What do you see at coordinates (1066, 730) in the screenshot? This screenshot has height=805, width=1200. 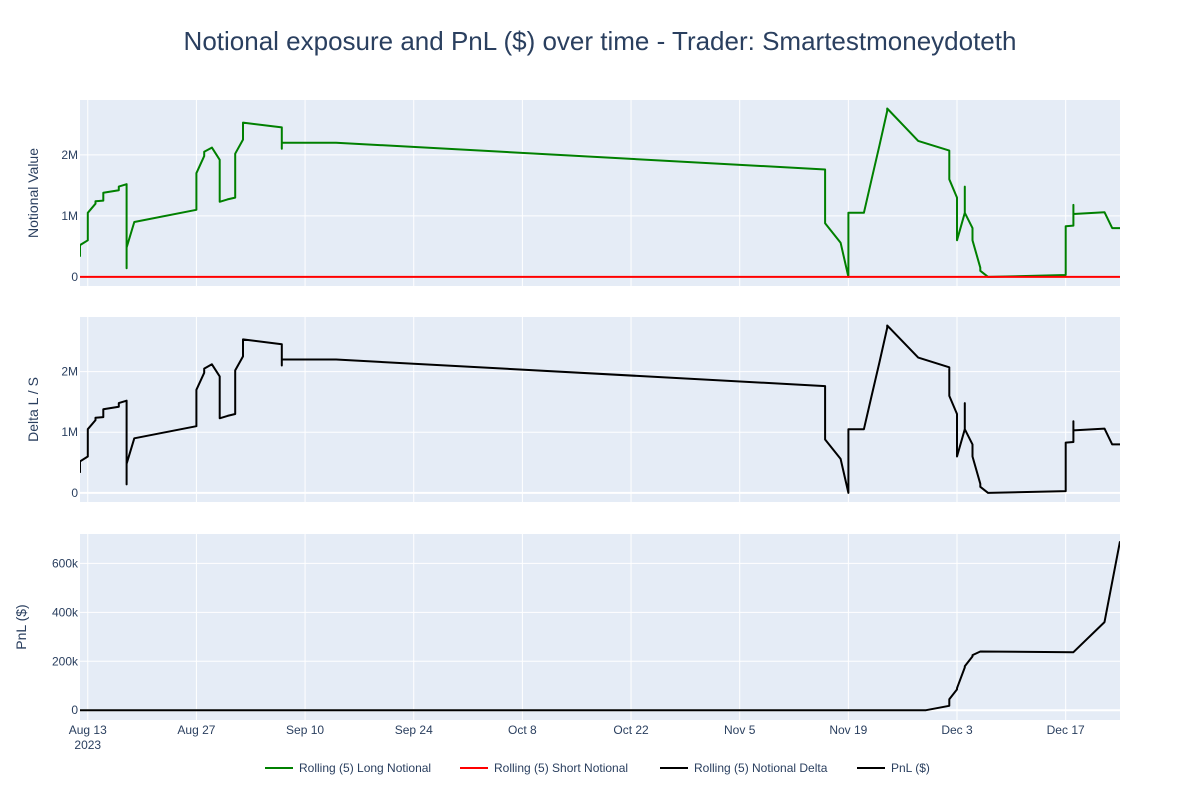 I see `x-tick-label: Dec 17` at bounding box center [1066, 730].